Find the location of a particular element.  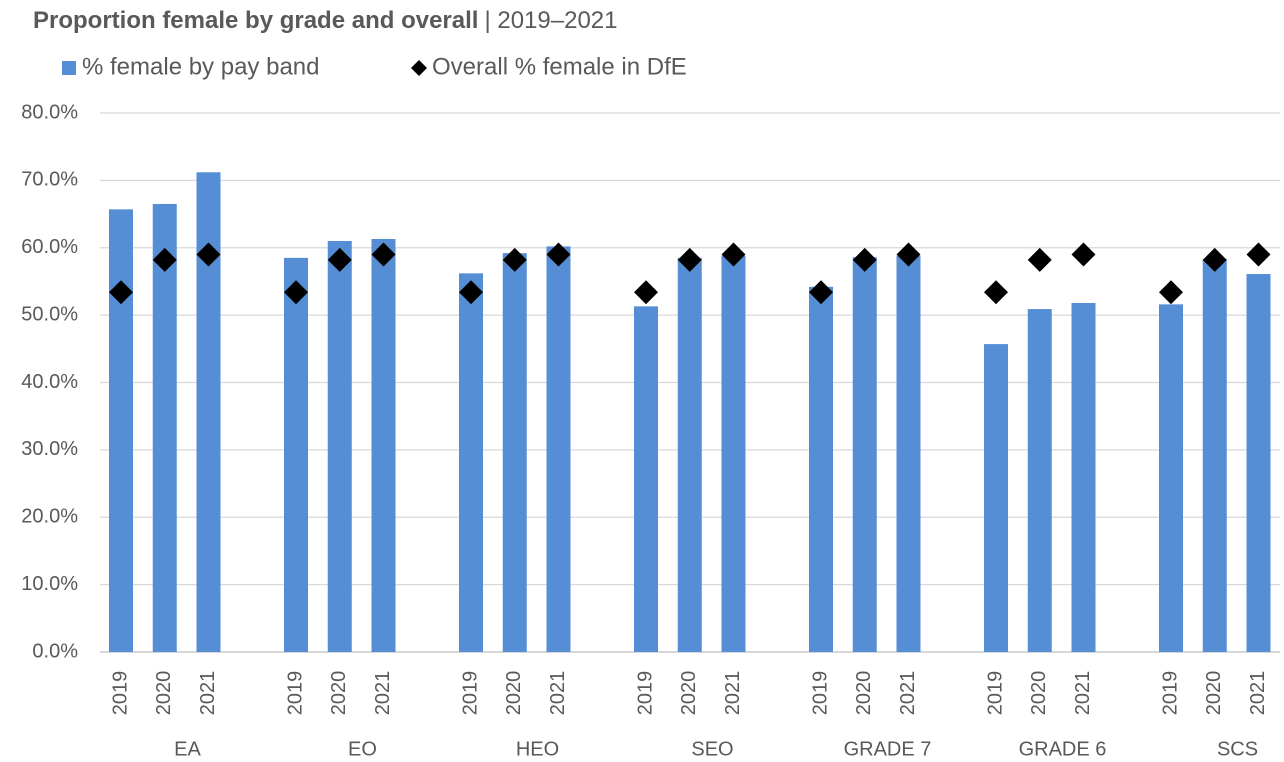

y-tick-label: 50.0% is located at coordinates (49, 314).